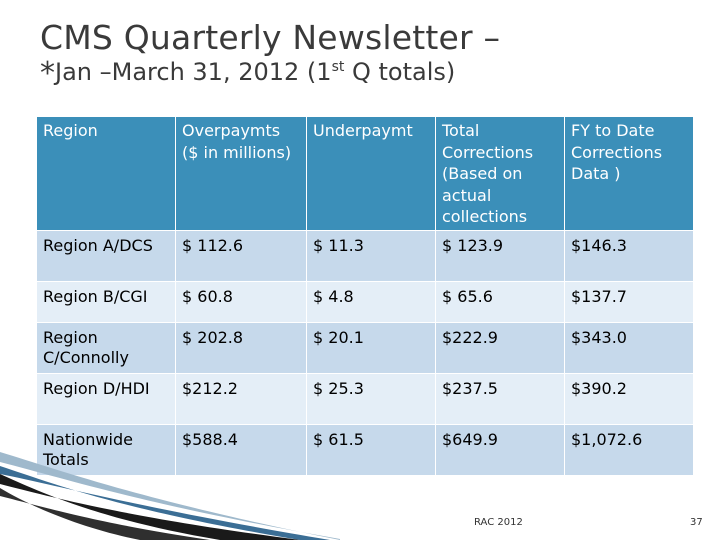 This screenshot has width=720, height=540. Describe the element at coordinates (241, 347) in the screenshot. I see `cell-overpayments: $ 202.8` at that location.